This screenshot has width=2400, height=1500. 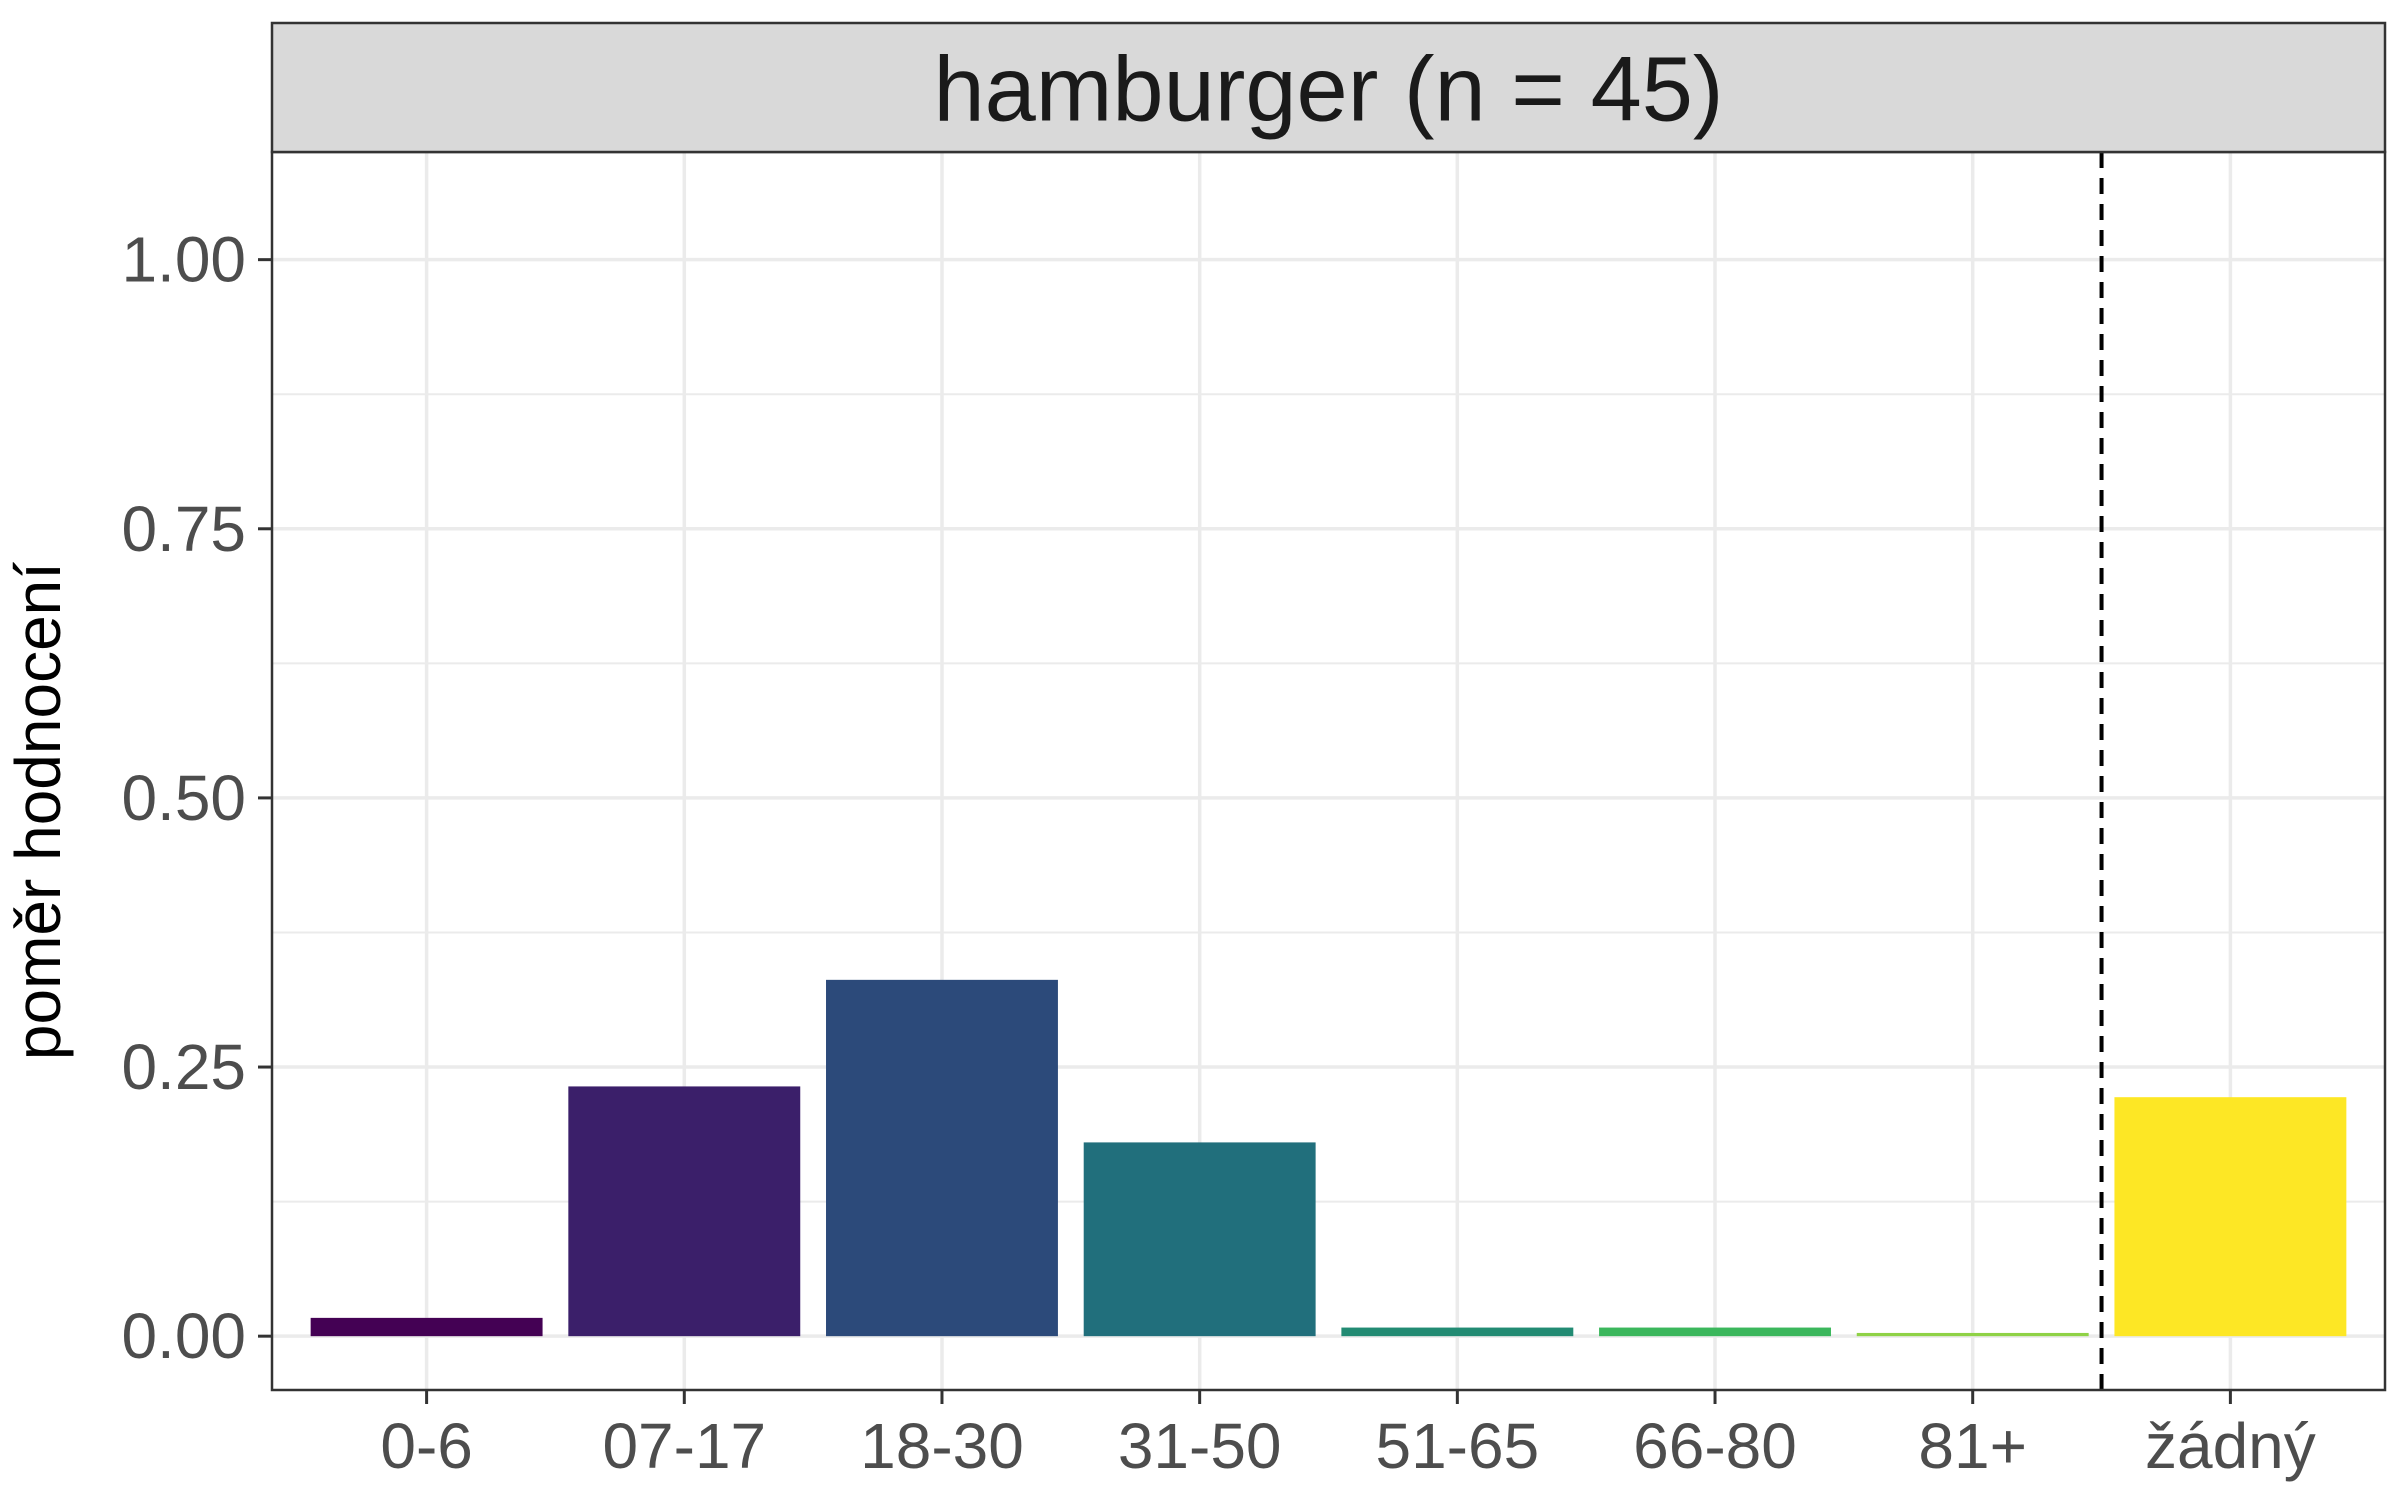 What do you see at coordinates (1200, 1446) in the screenshot?
I see `x-tick-label: 31-50` at bounding box center [1200, 1446].